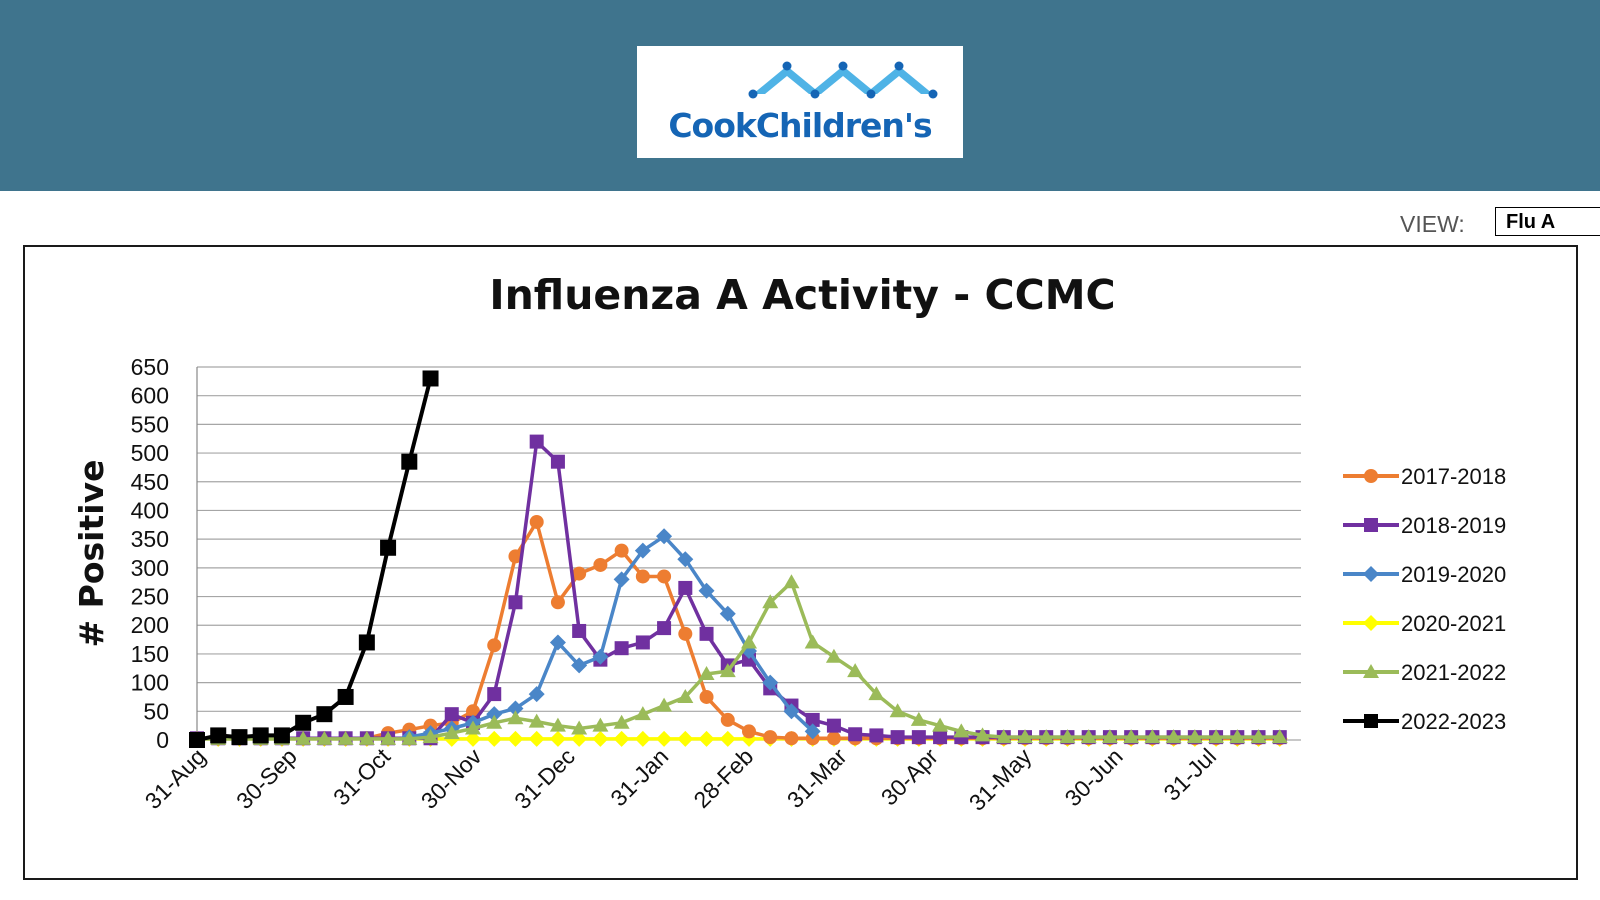 The height and width of the screenshot is (900, 1600). What do you see at coordinates (150, 453) in the screenshot?
I see `y-tick-label: 500` at bounding box center [150, 453].